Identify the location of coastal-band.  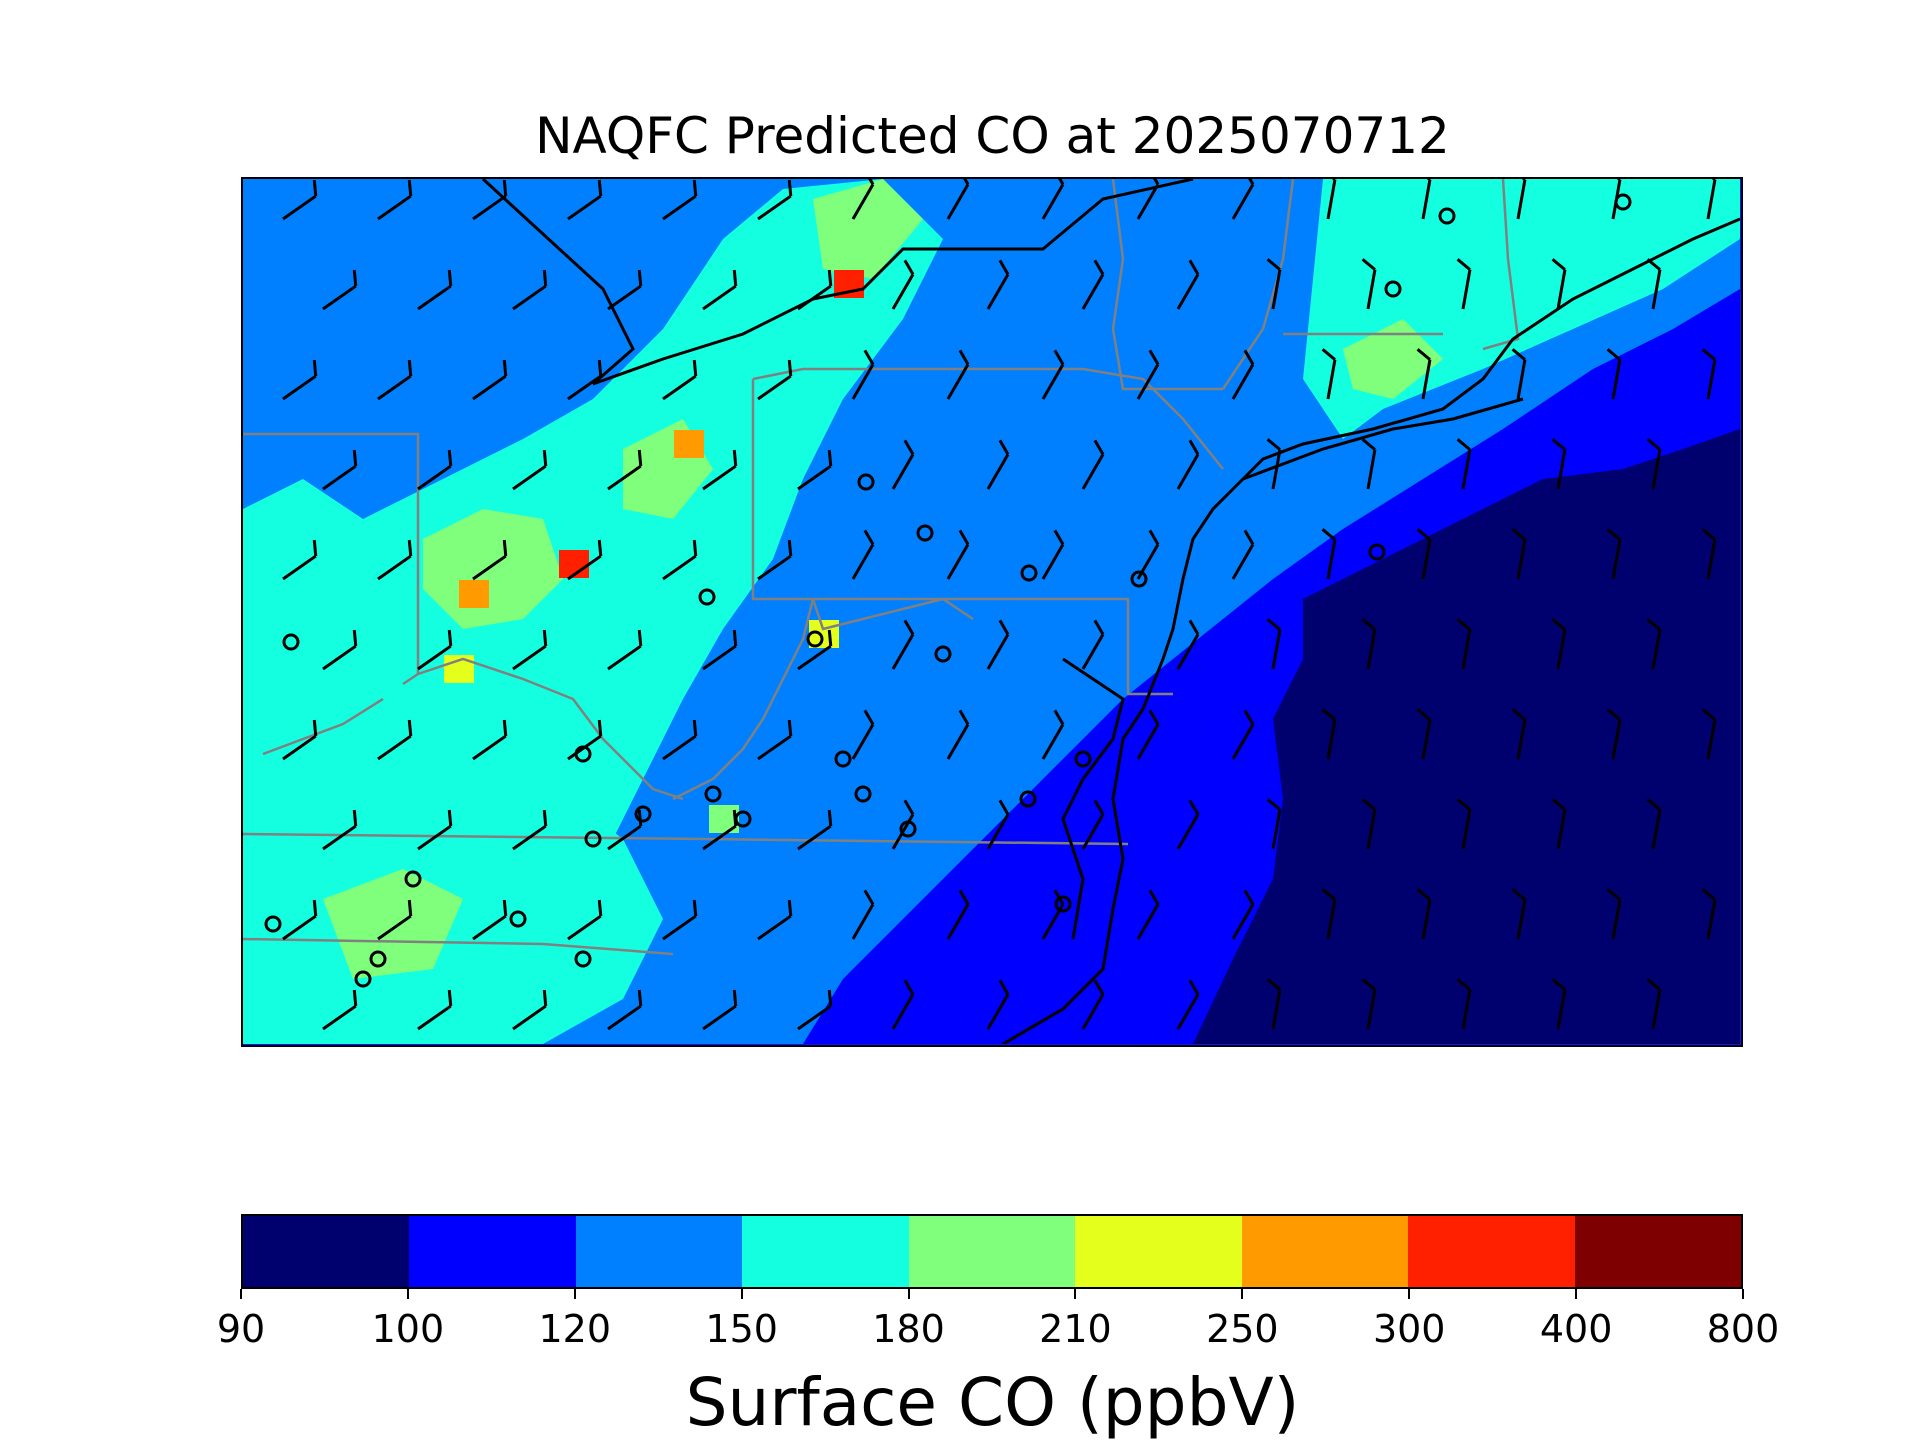
(1213, 821).